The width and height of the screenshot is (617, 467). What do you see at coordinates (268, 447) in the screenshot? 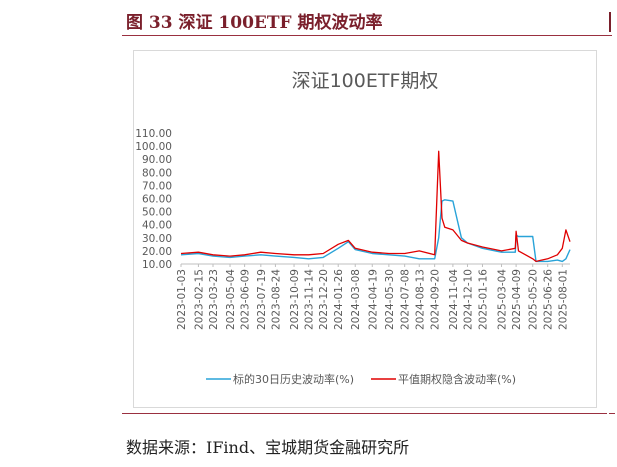
I see `figure-source: 数据来源：IFind、宝城期货金融研究所` at bounding box center [268, 447].